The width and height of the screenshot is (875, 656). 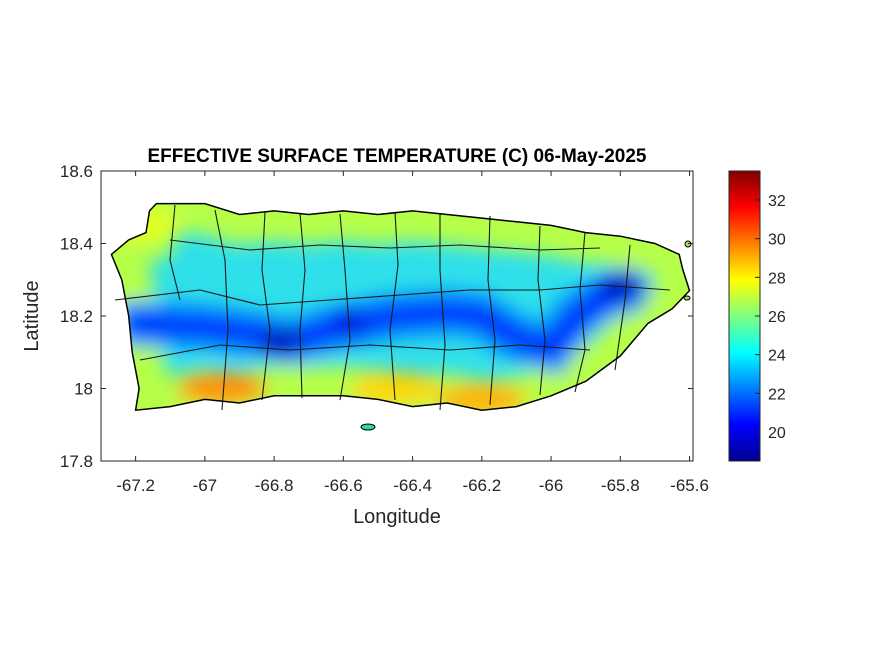 What do you see at coordinates (777, 240) in the screenshot?
I see `colorbar-tick-label: 30` at bounding box center [777, 240].